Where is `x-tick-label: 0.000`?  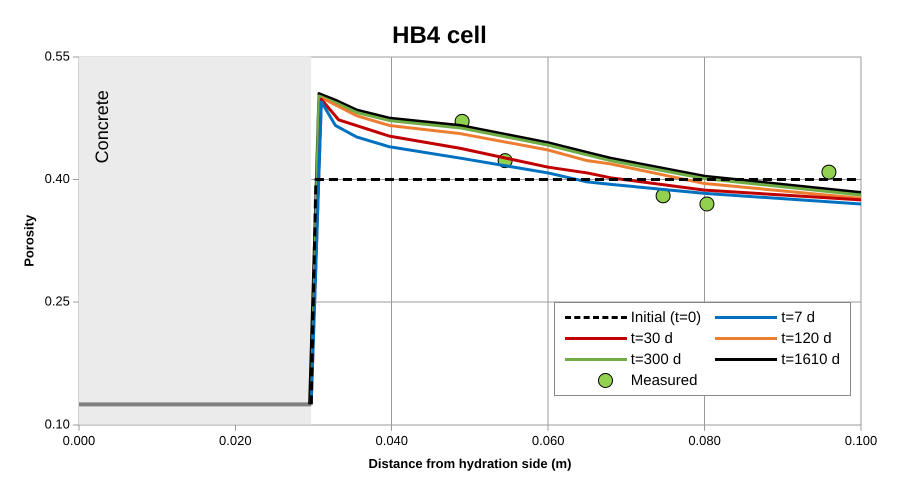 x-tick-label: 0.000 is located at coordinates (79, 440).